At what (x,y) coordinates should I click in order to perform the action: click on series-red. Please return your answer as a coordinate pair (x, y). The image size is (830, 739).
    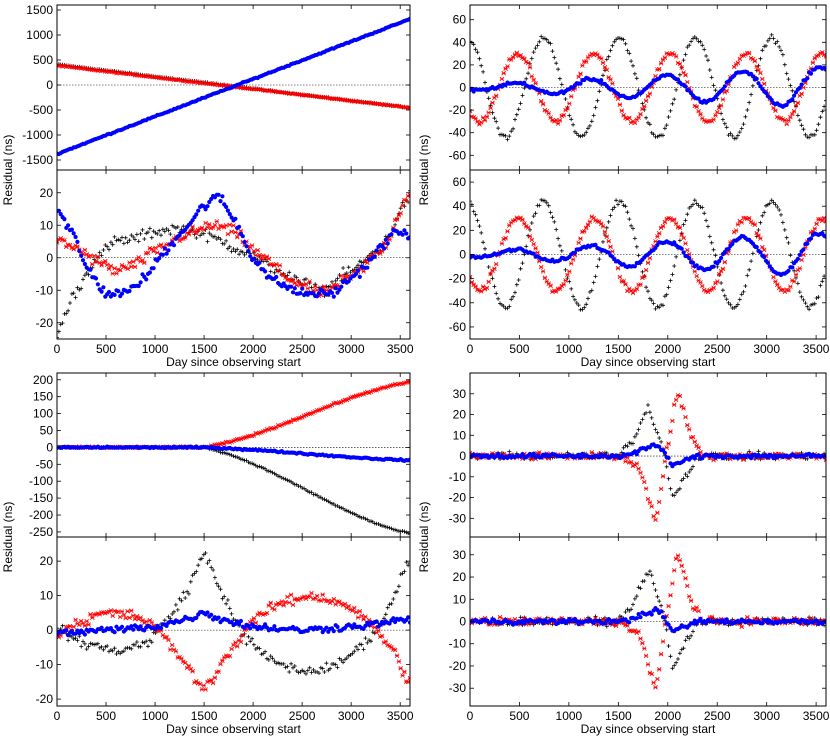
    Looking at the image, I should click on (233, 415).